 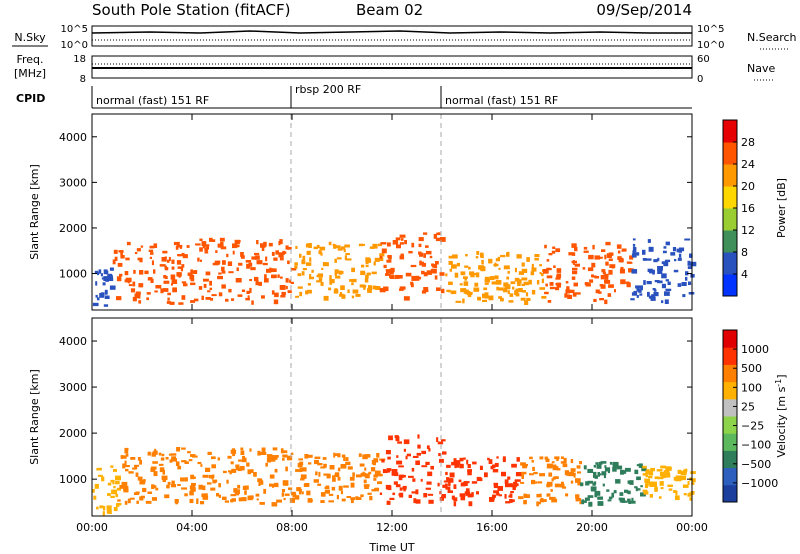 What do you see at coordinates (644, 10) in the screenshot?
I see `date-title: 09/Sep/2014` at bounding box center [644, 10].